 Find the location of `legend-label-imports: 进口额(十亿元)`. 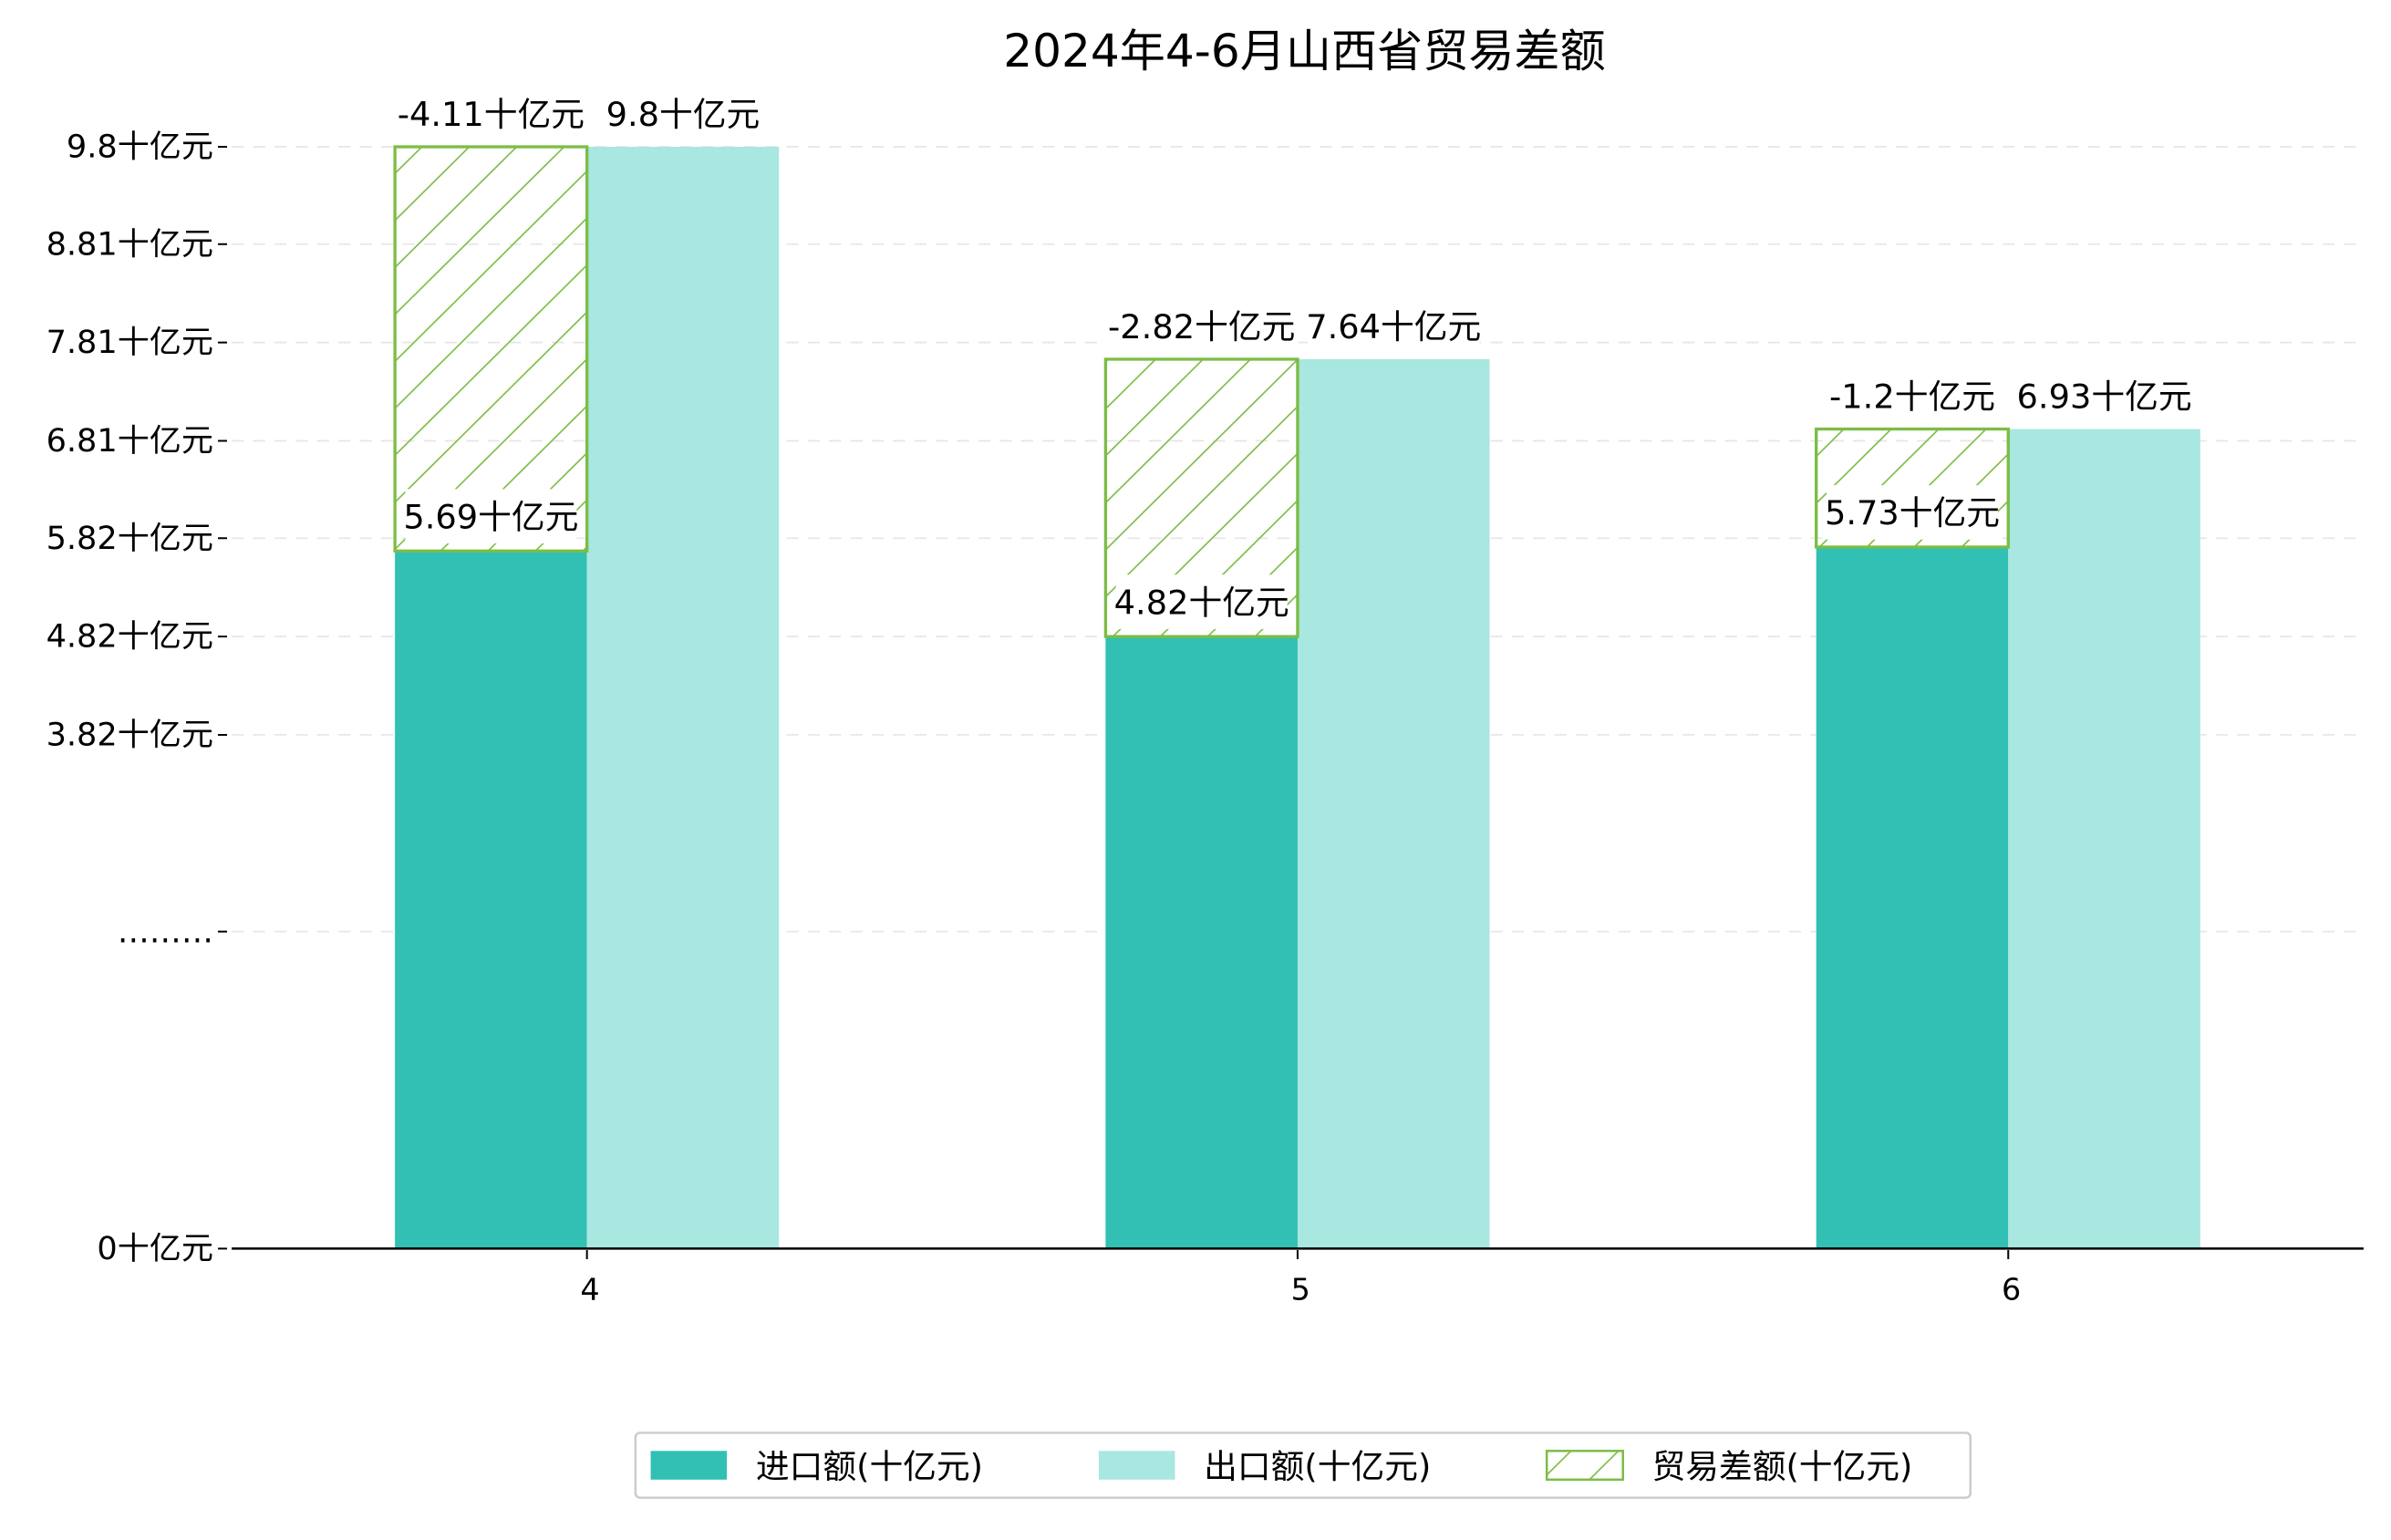

legend-label-imports: 进口额(十亿元) is located at coordinates (870, 1466).